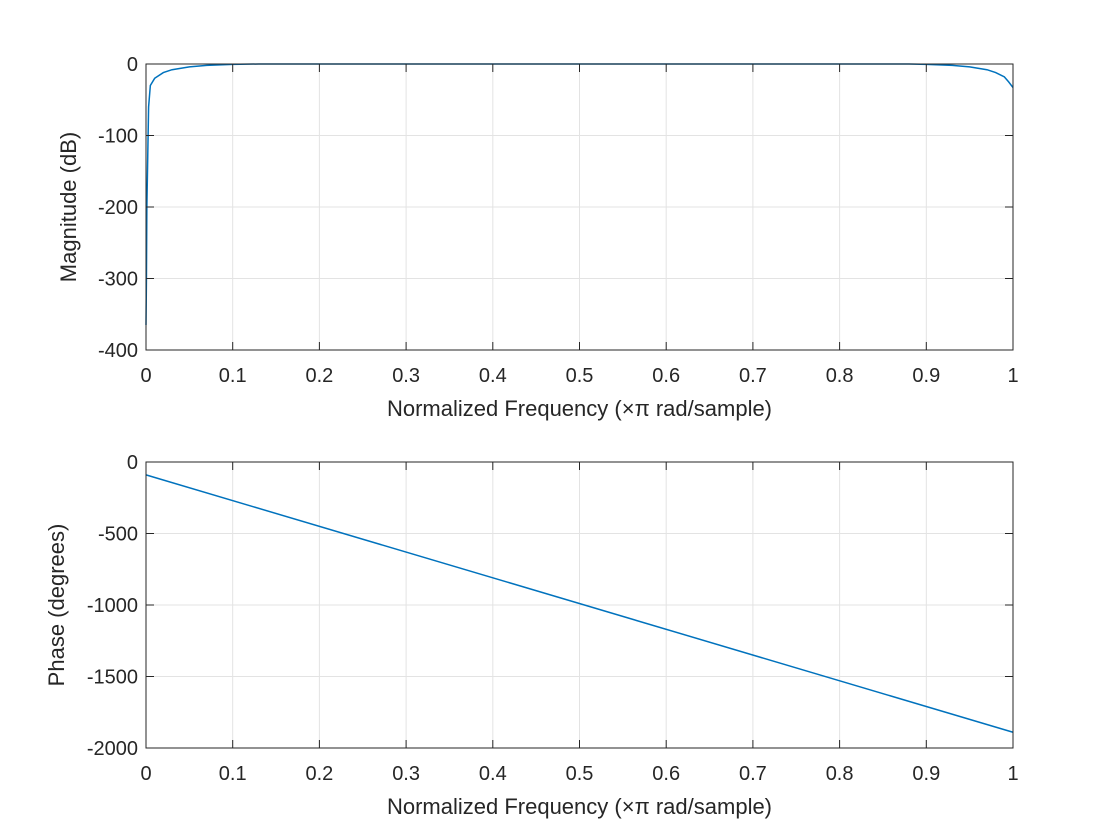 The image size is (1120, 840). I want to click on phase-x-tick-label: 0.5, so click(580, 774).